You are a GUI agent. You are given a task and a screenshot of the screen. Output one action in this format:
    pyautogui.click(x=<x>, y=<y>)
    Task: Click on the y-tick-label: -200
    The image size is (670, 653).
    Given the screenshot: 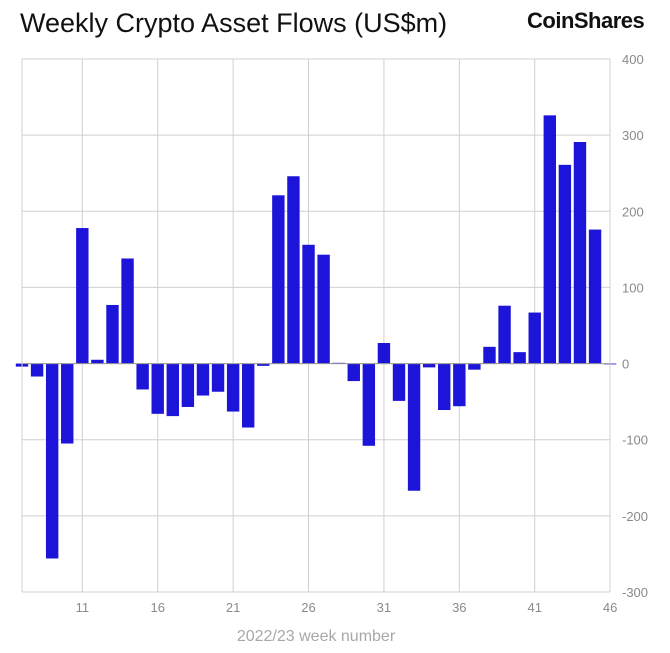 What is the action you would take?
    pyautogui.click(x=635, y=516)
    